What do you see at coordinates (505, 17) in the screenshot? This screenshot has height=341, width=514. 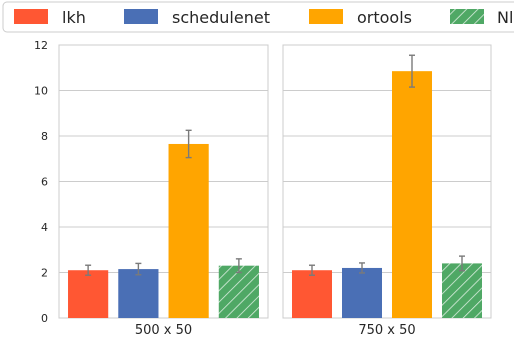 I see `legend-label-nl: Nl` at bounding box center [505, 17].